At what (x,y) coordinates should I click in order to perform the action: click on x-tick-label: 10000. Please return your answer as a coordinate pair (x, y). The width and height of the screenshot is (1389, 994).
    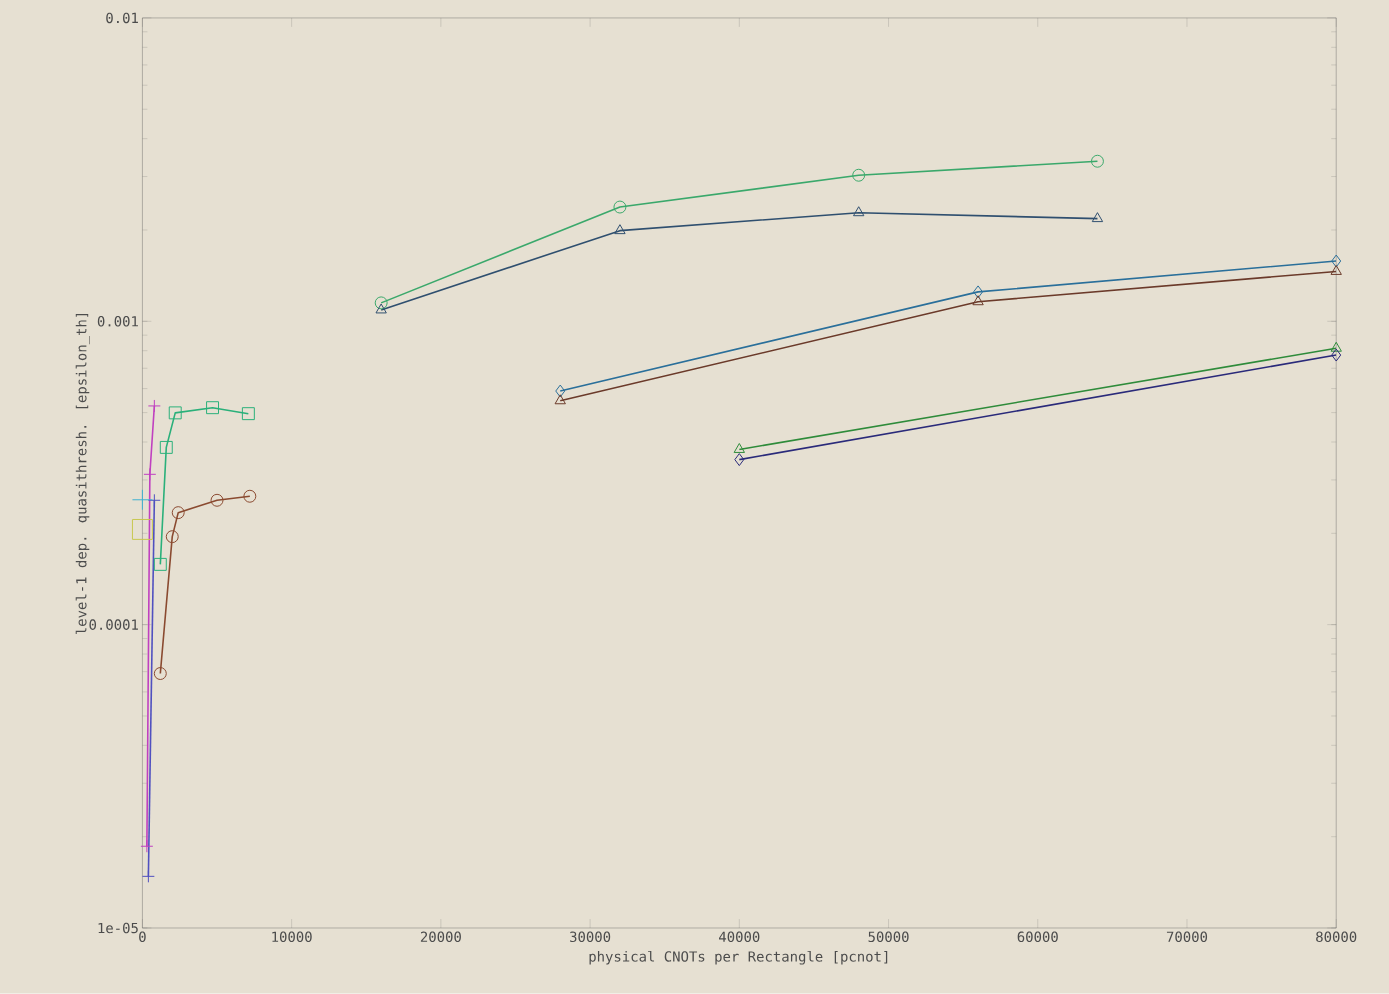
    Looking at the image, I should click on (292, 937).